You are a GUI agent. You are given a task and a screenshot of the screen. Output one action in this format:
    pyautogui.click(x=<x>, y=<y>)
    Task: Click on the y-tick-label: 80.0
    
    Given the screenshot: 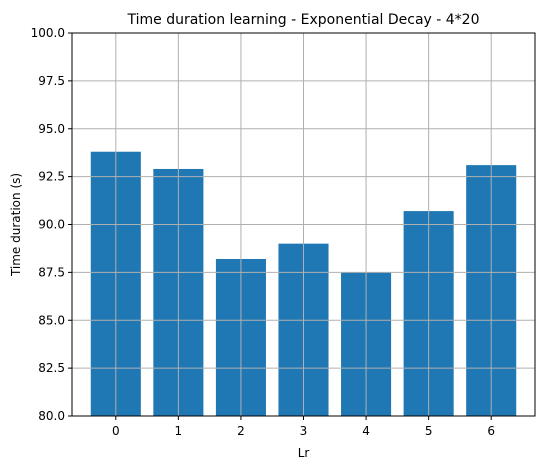 What is the action you would take?
    pyautogui.click(x=51, y=416)
    